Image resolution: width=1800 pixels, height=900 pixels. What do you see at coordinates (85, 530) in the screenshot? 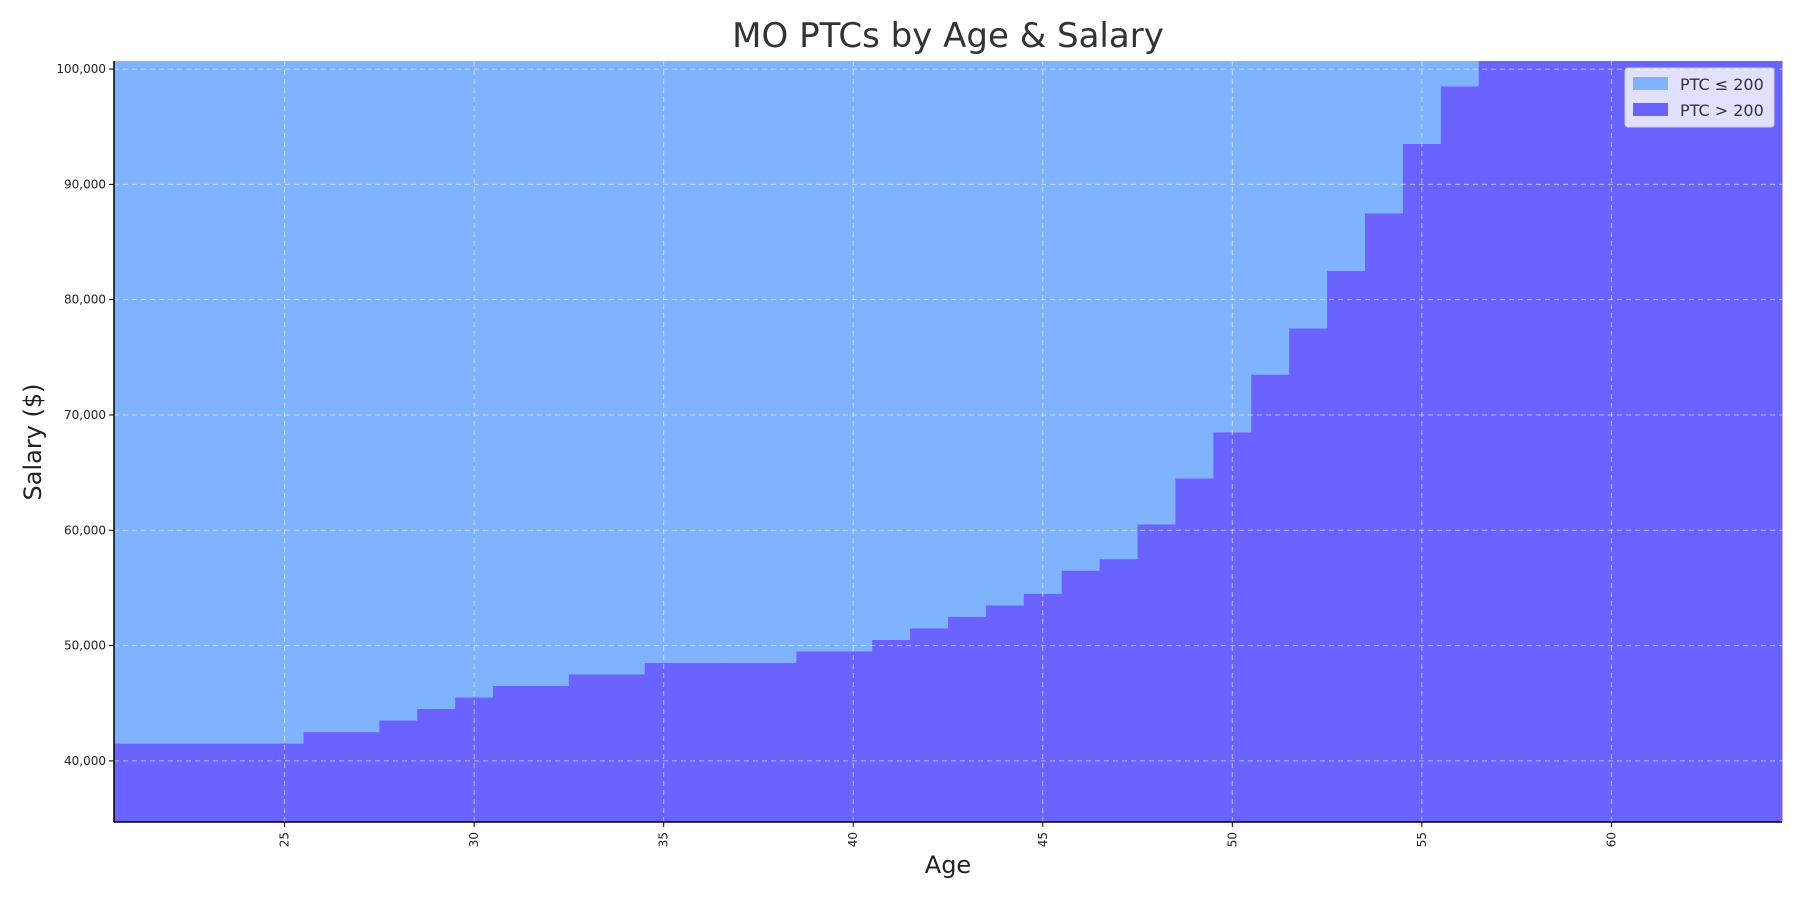
I see `y-tick-label: 60,000` at bounding box center [85, 530].